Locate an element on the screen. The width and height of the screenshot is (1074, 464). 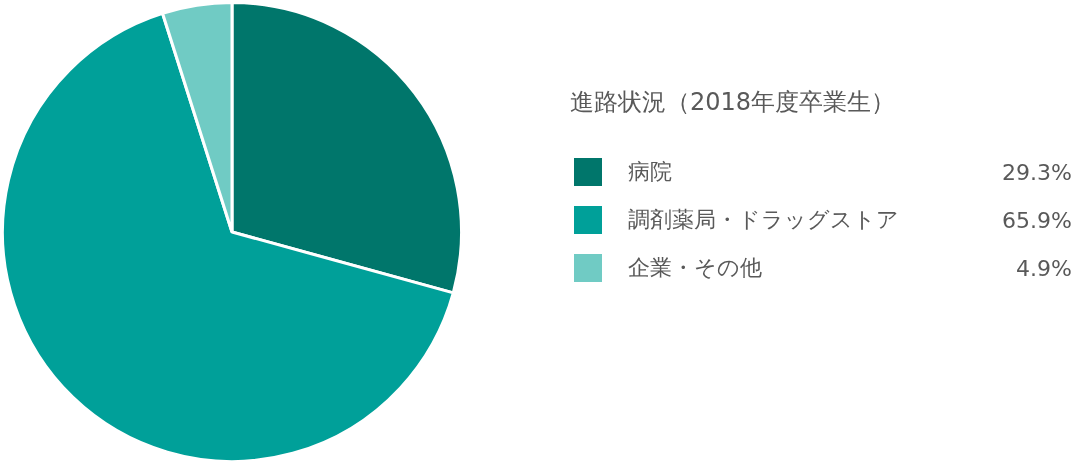
legend-title: 進路状況（2018年度卒業生） is located at coordinates (733, 102).